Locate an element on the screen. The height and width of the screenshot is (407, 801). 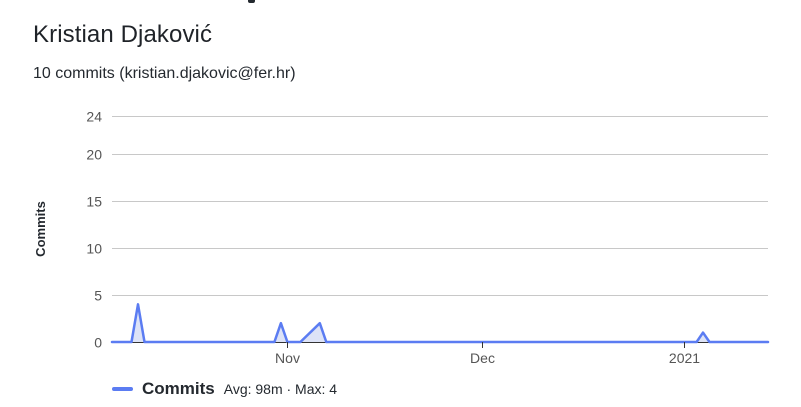
x-tick-label: Dec is located at coordinates (482, 358).